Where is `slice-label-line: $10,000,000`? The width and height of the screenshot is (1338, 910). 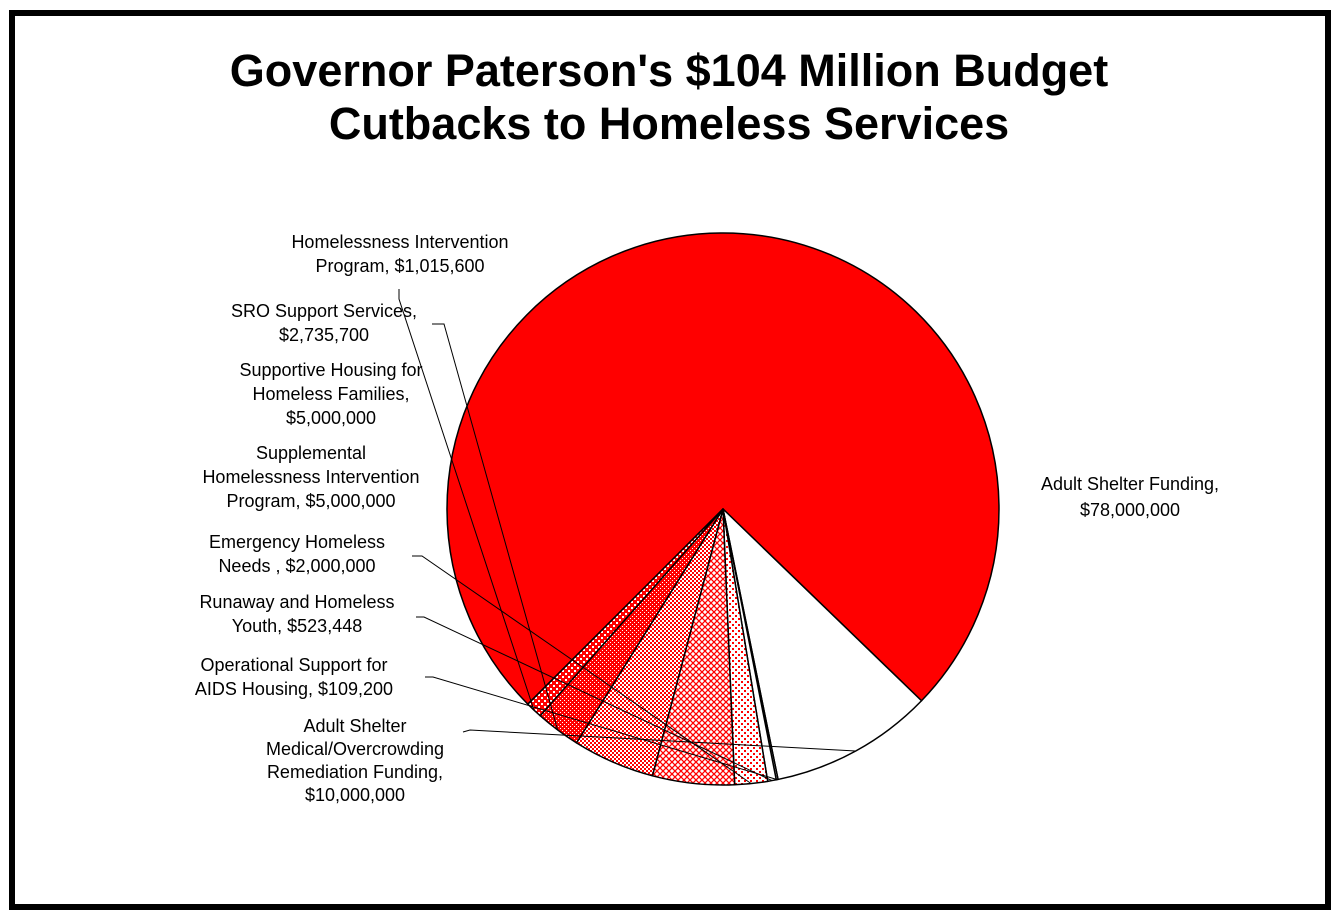 slice-label-line: $10,000,000 is located at coordinates (355, 795).